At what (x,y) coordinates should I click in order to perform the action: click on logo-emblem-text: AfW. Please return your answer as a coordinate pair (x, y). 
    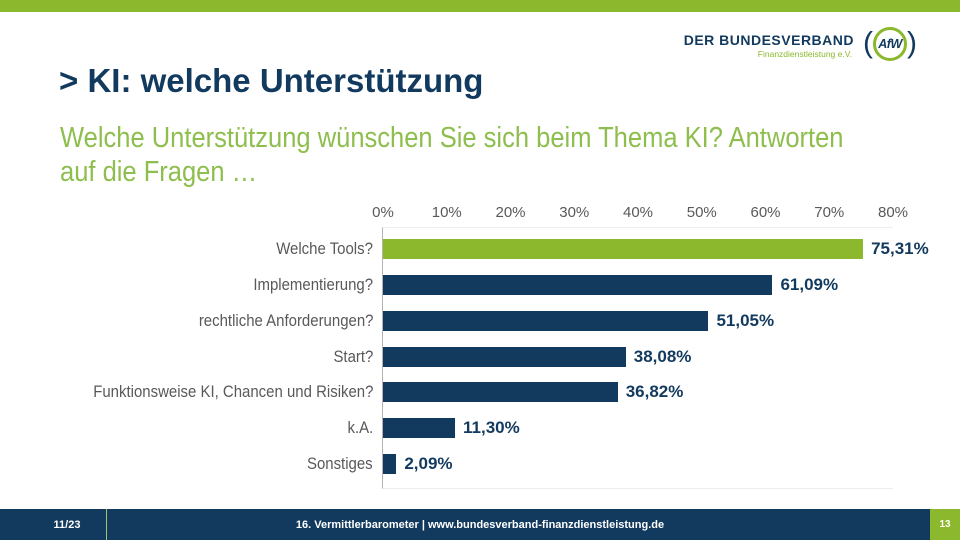
    Looking at the image, I should click on (890, 44).